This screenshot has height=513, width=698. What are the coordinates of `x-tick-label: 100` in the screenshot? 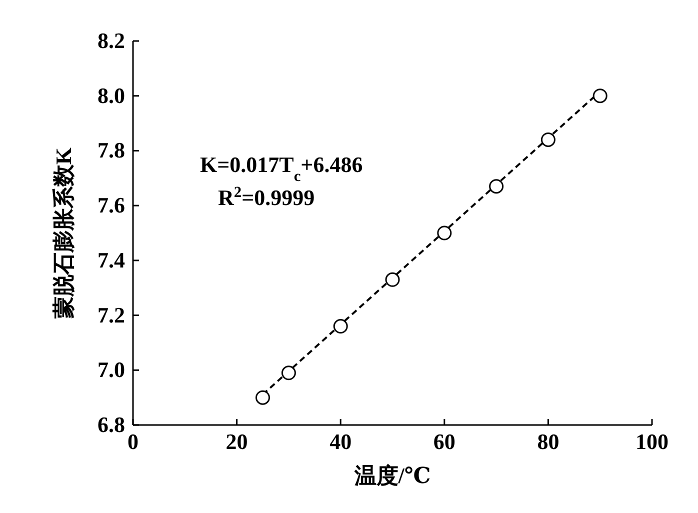 It's located at (652, 441).